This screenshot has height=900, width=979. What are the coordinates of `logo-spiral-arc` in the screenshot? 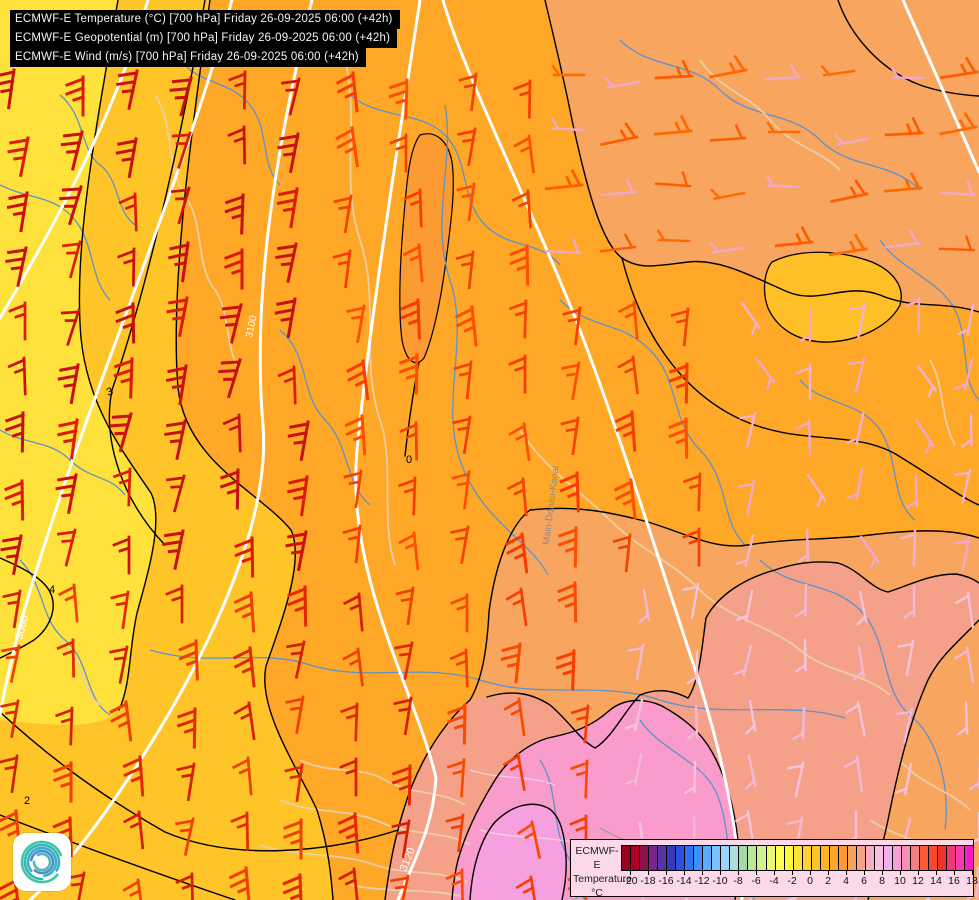 It's located at (41, 862).